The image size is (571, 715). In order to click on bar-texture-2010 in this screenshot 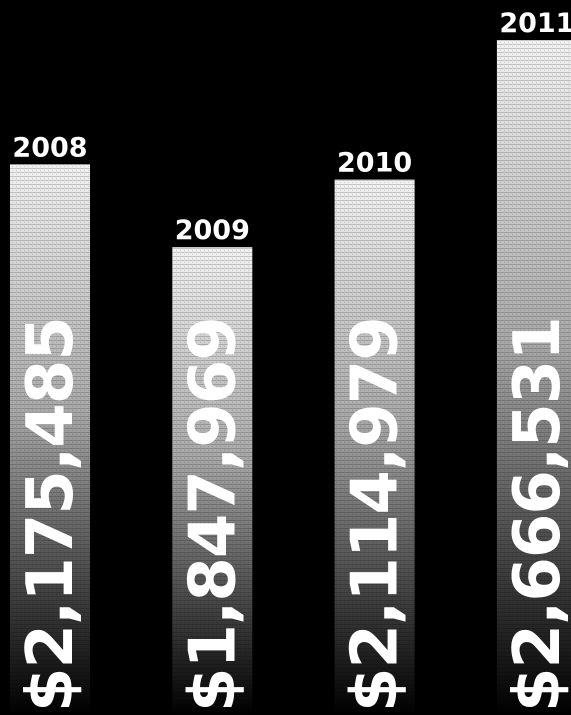, I will do `click(374, 447)`.